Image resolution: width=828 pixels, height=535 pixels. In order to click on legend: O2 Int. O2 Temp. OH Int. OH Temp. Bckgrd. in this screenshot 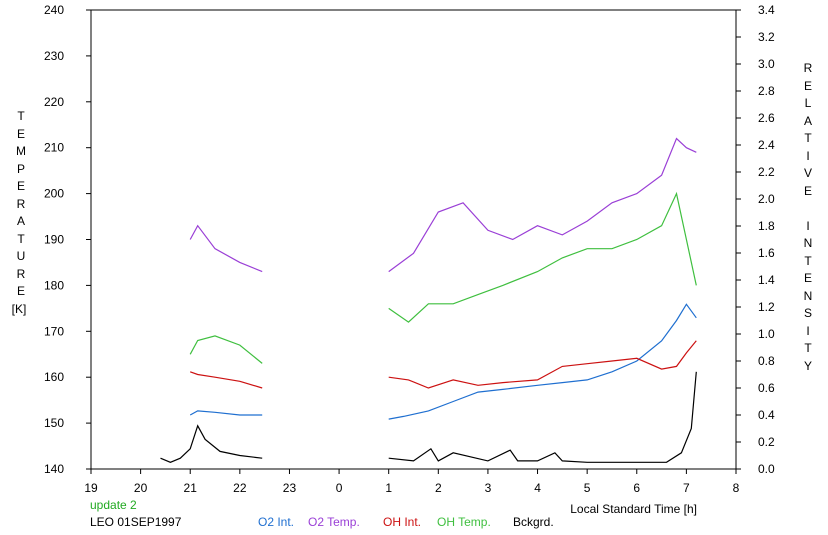, I will do `click(406, 522)`.